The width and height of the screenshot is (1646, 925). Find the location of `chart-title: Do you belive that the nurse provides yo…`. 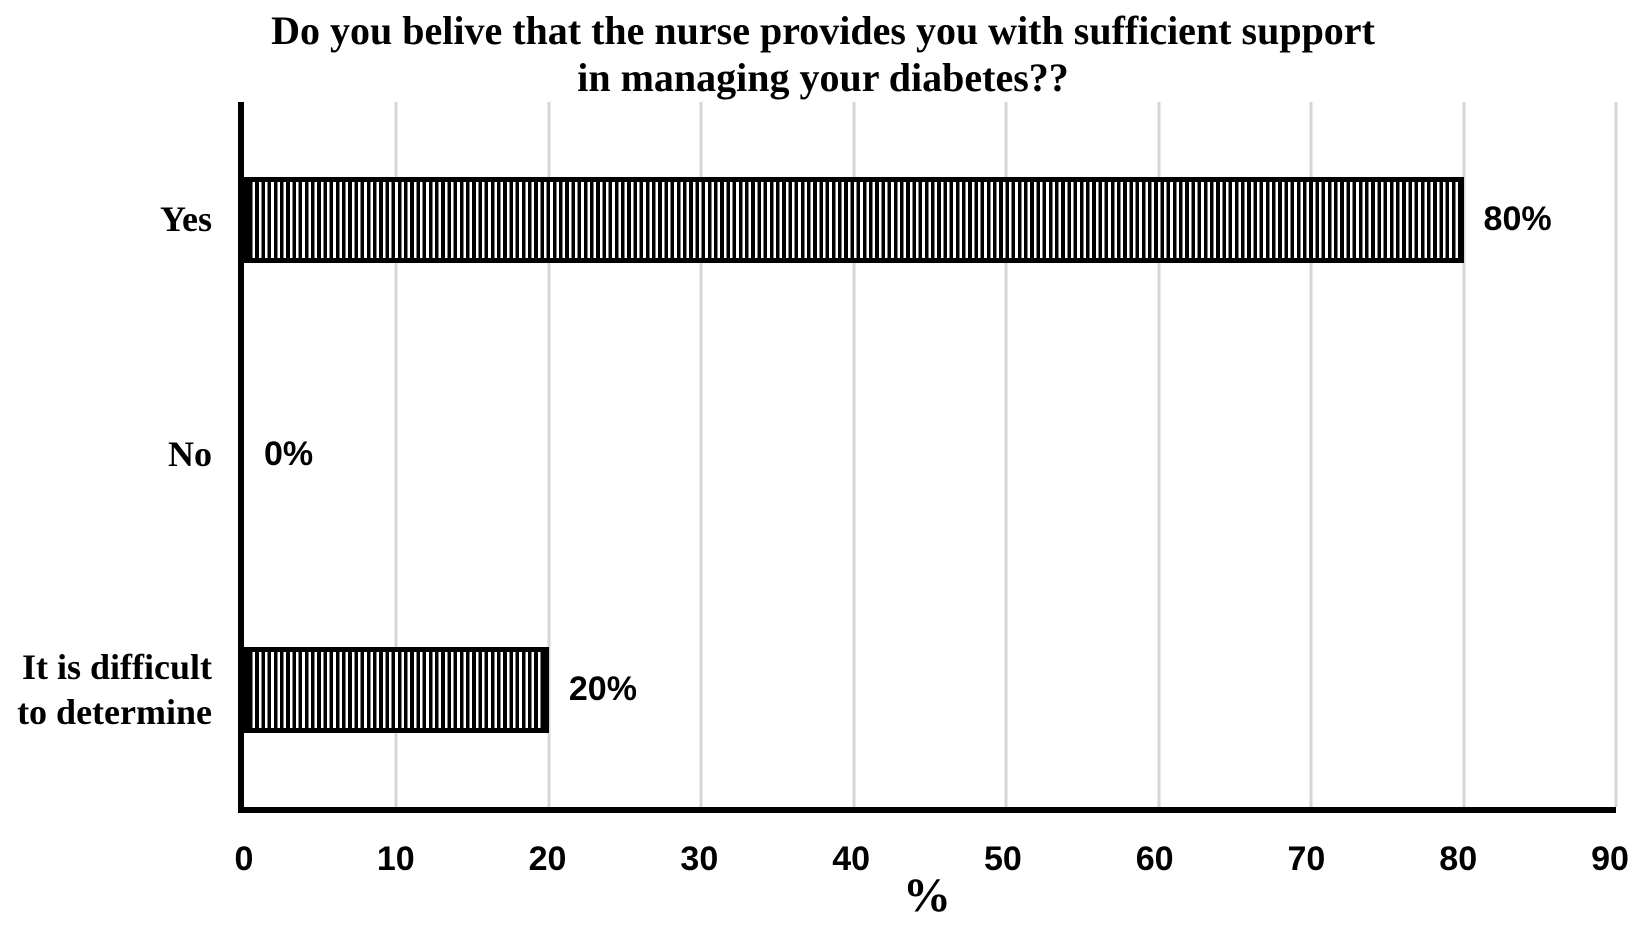

chart-title: Do you belive that the nurse provides yo… is located at coordinates (823, 55).